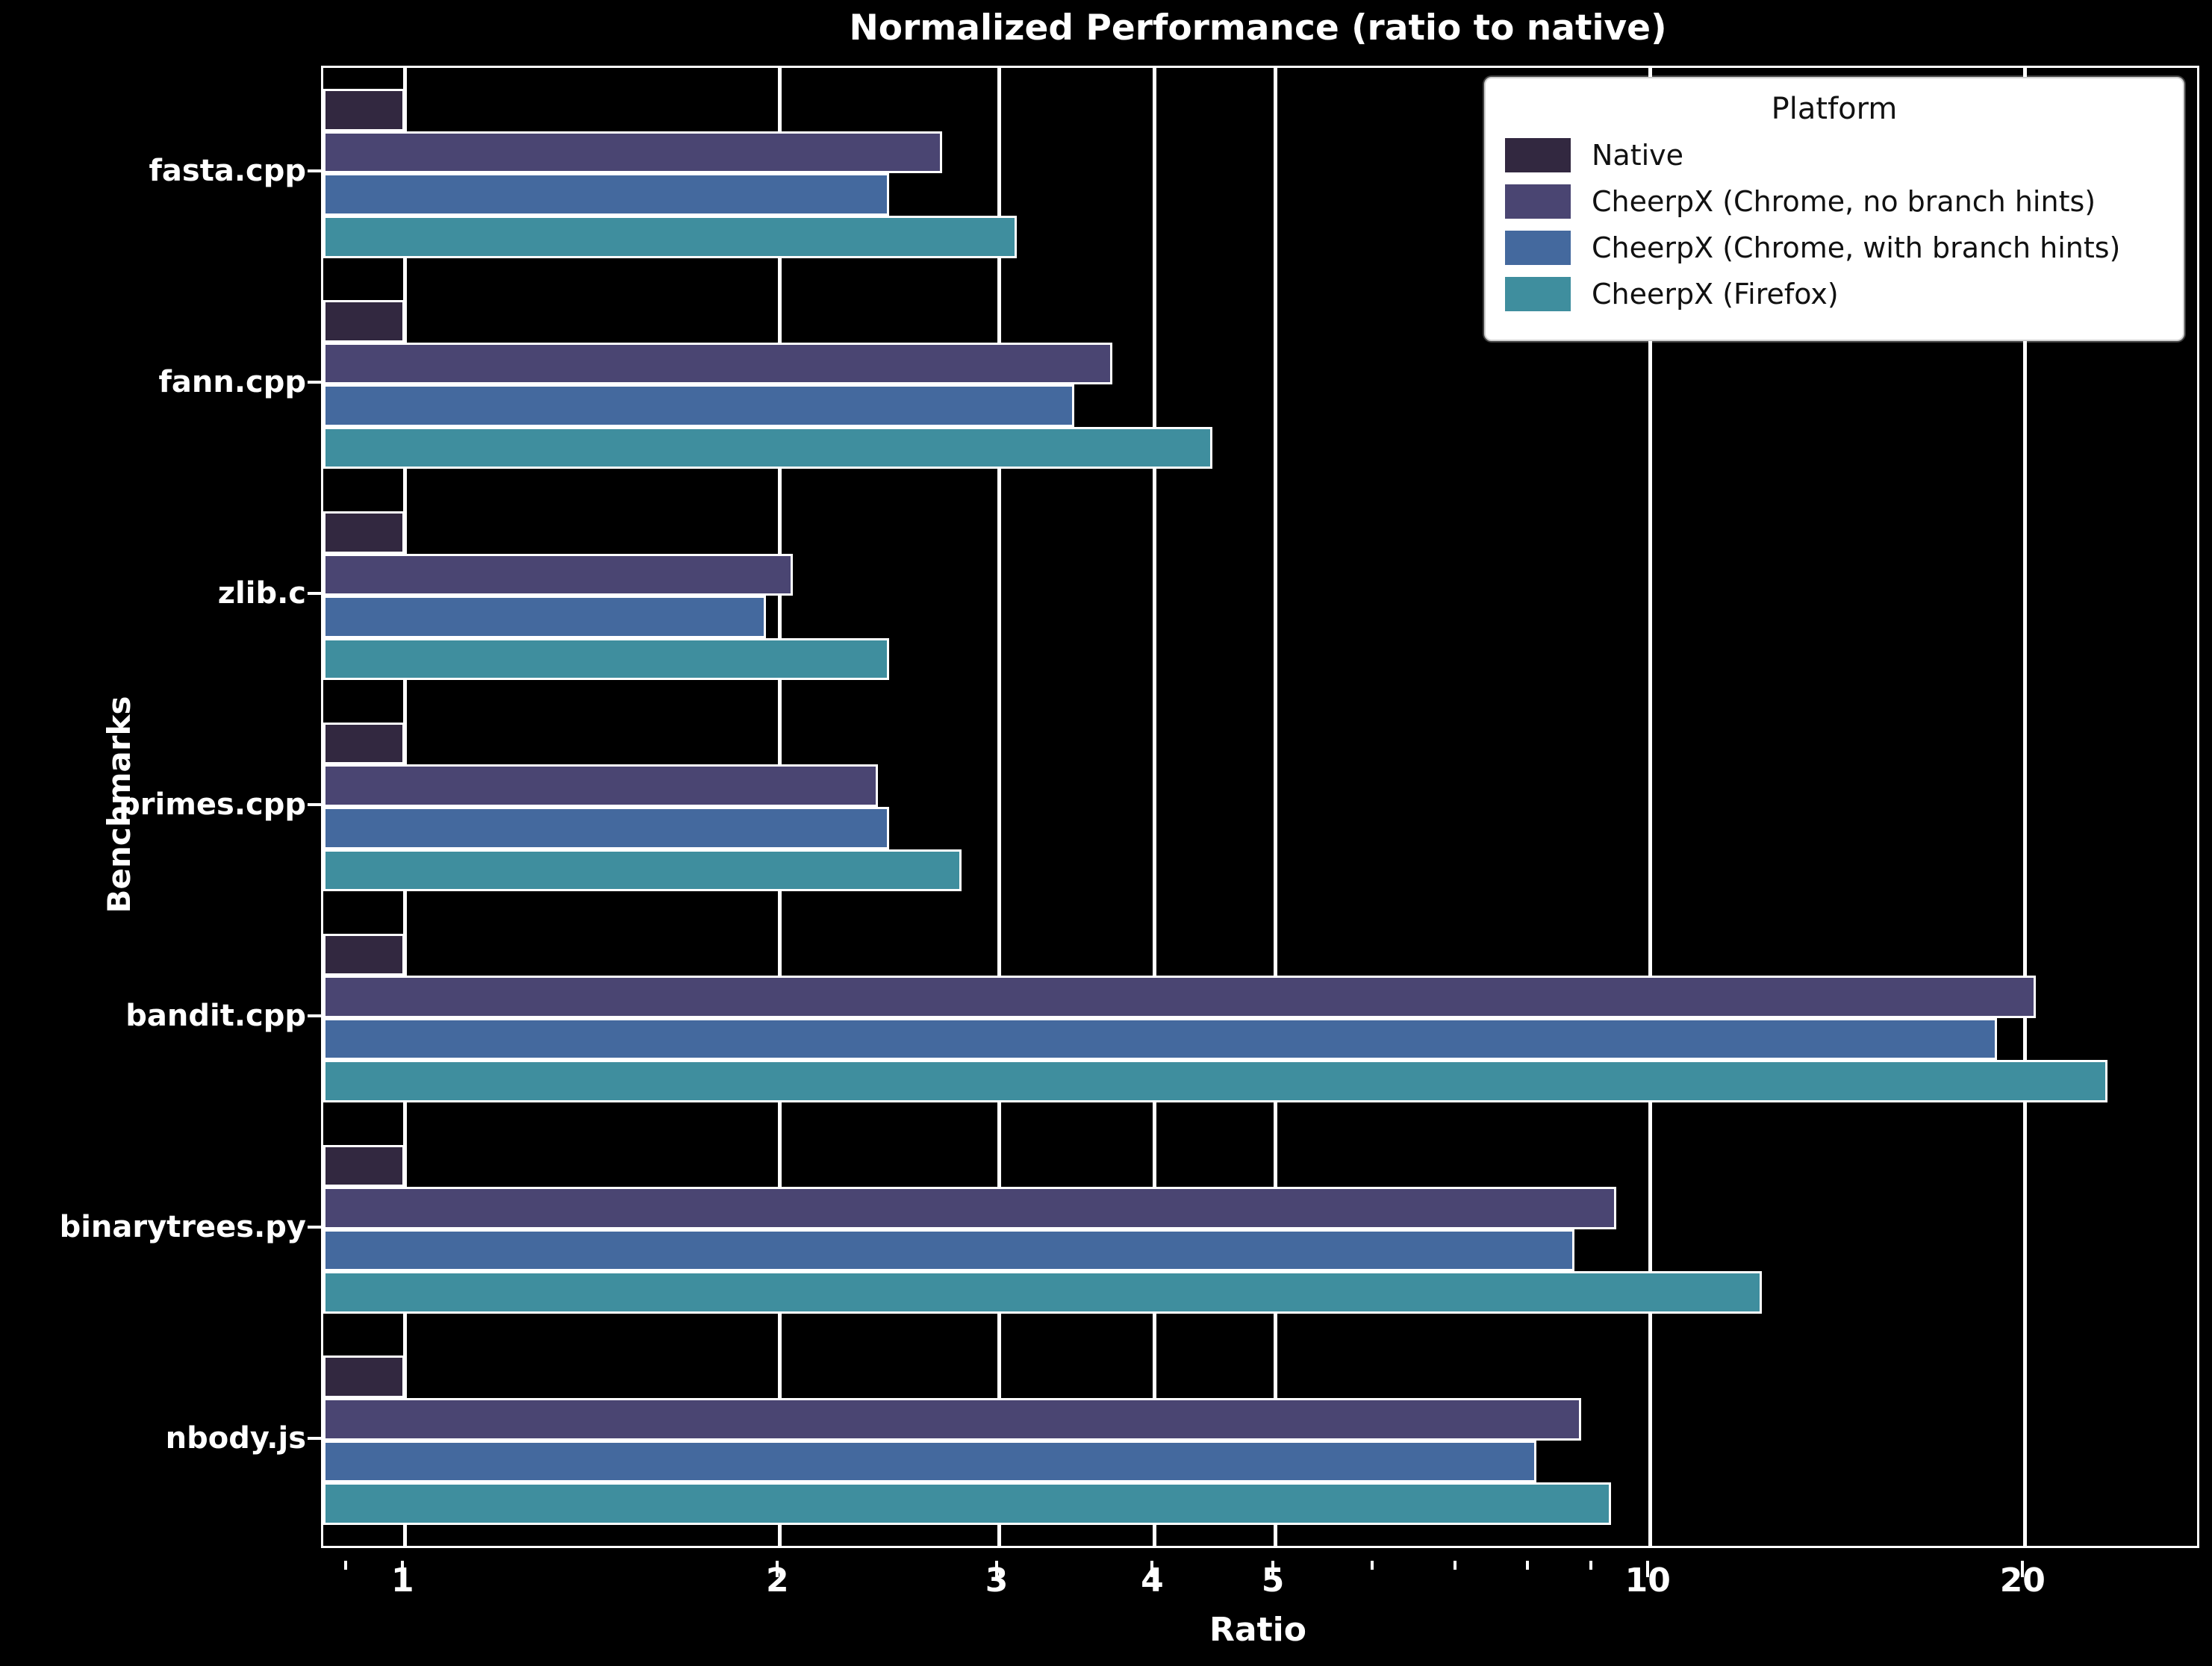 This screenshot has width=2212, height=1666. I want to click on legend-label: Native, so click(1638, 155).